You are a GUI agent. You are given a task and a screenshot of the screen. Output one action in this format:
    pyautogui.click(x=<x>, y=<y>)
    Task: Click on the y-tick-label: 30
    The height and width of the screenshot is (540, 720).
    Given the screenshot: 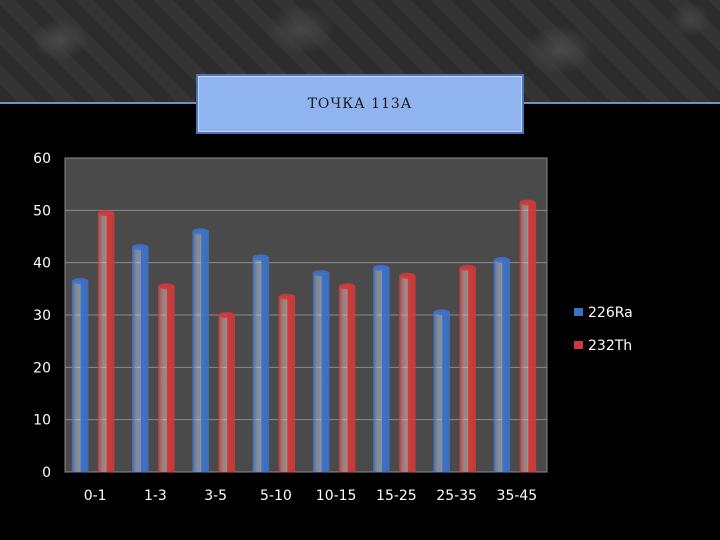 What is the action you would take?
    pyautogui.click(x=42, y=316)
    